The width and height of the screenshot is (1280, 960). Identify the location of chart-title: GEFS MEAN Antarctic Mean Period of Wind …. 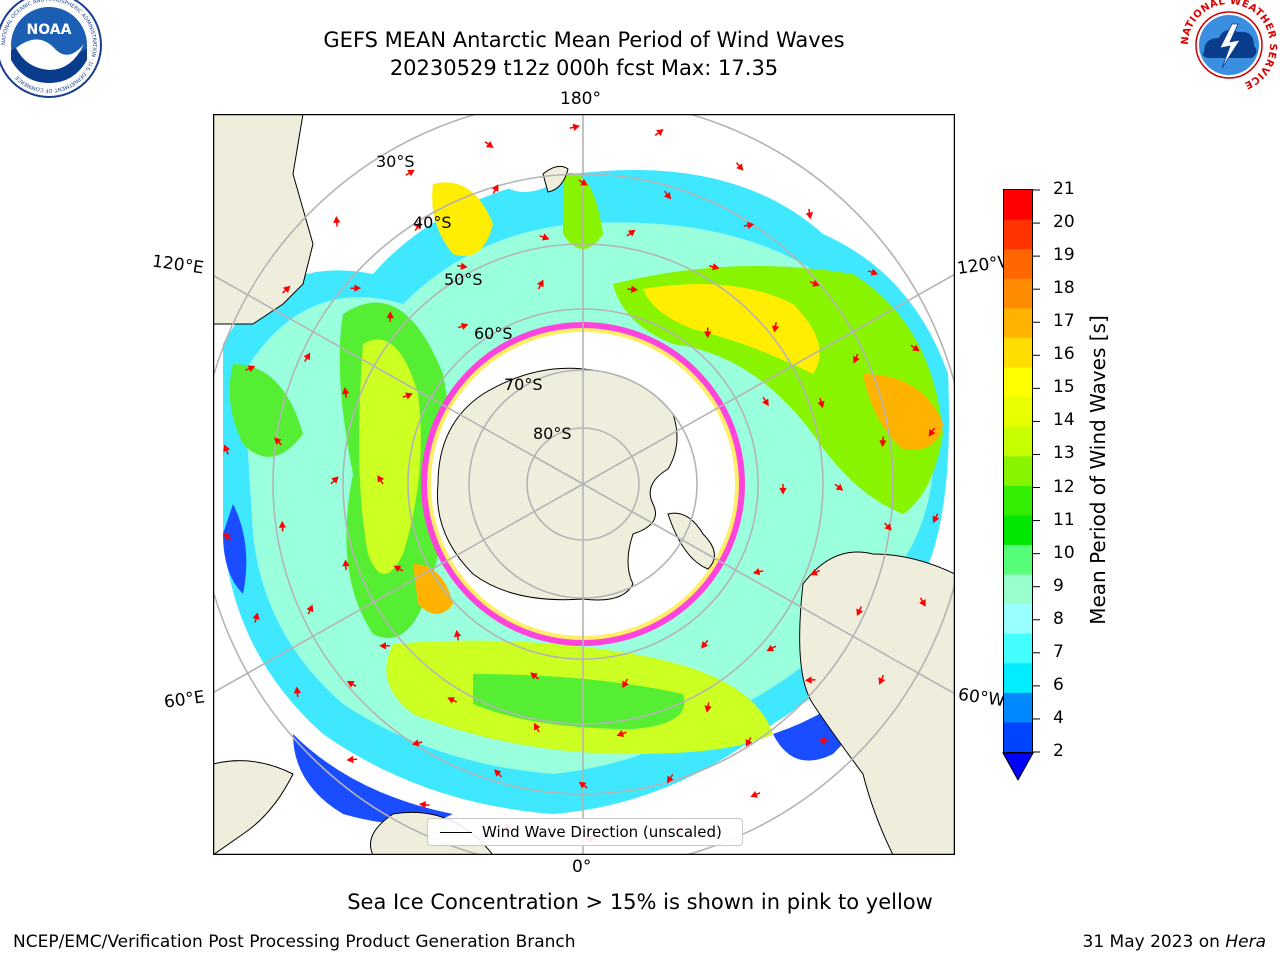
(584, 40).